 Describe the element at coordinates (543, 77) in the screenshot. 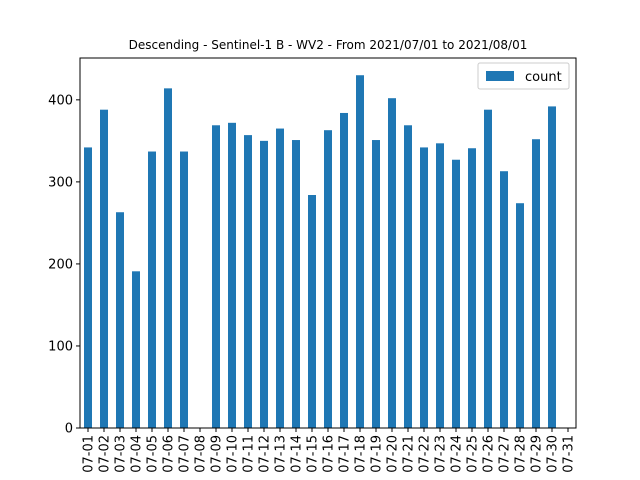

I see `legend-label: count` at that location.